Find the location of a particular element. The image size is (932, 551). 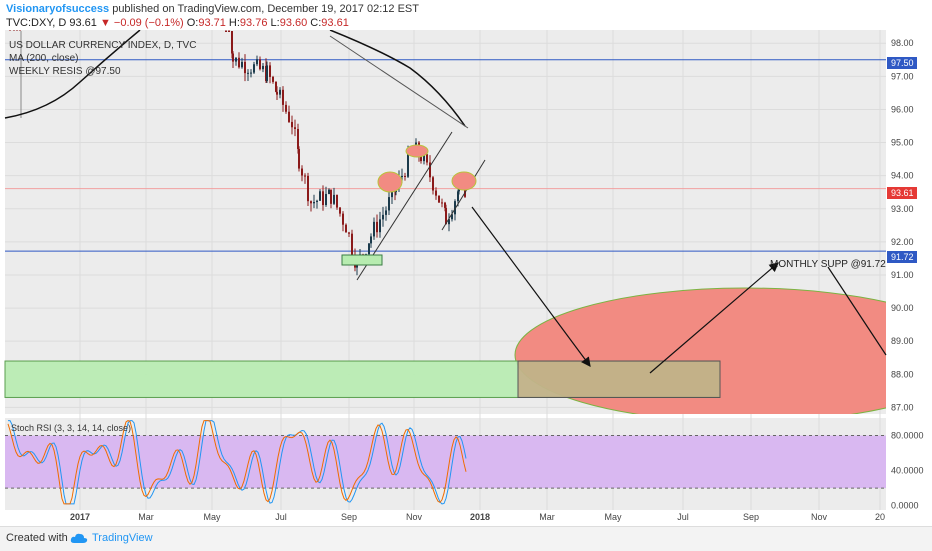

tradingview-cloud-icon is located at coordinates (79, 538).